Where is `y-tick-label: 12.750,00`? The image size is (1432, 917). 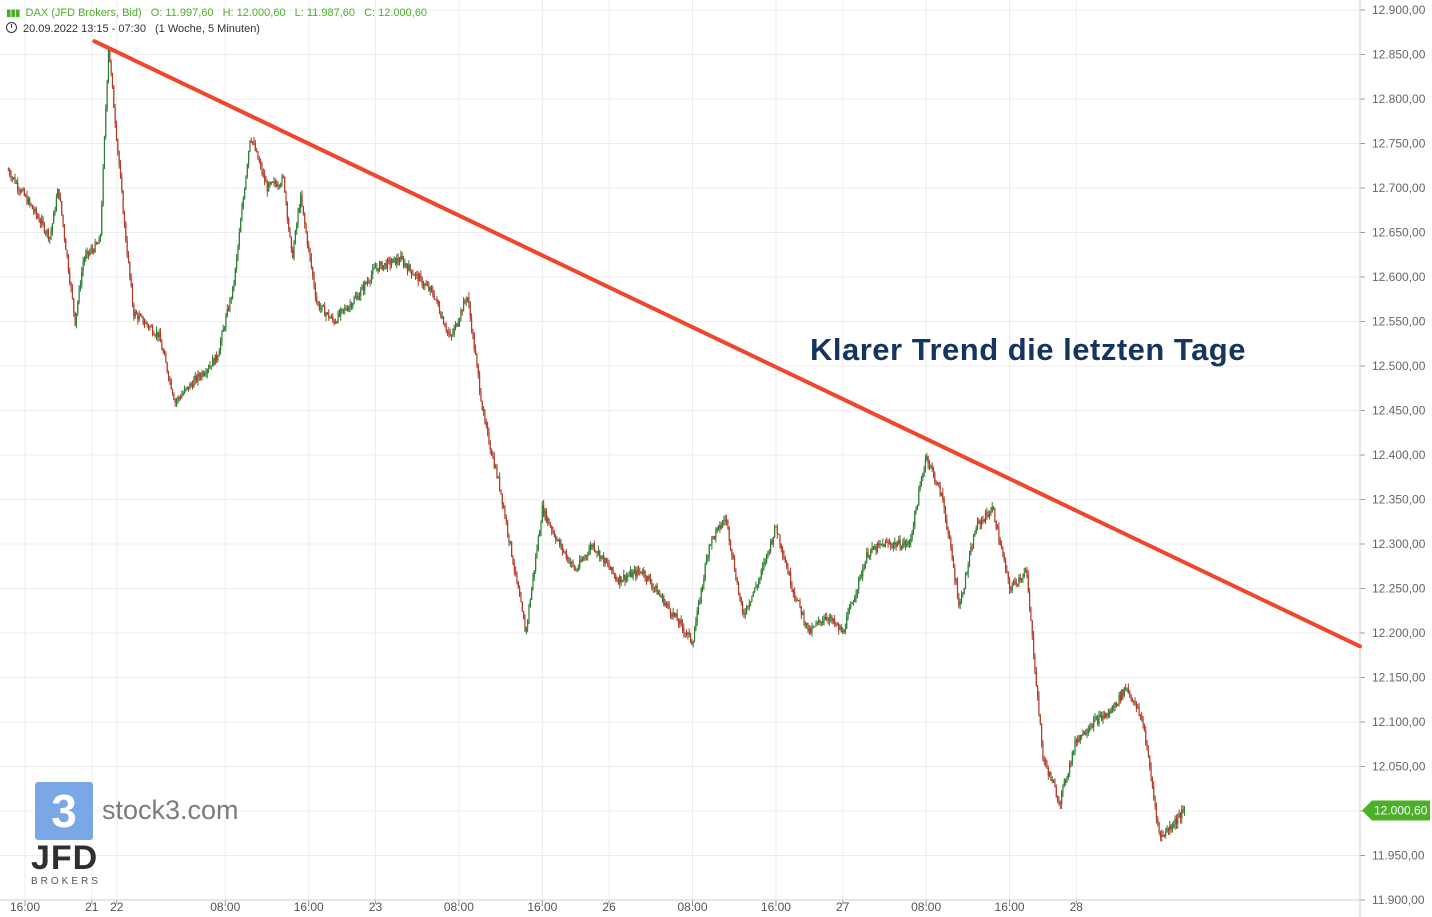
y-tick-label: 12.750,00 is located at coordinates (1399, 144).